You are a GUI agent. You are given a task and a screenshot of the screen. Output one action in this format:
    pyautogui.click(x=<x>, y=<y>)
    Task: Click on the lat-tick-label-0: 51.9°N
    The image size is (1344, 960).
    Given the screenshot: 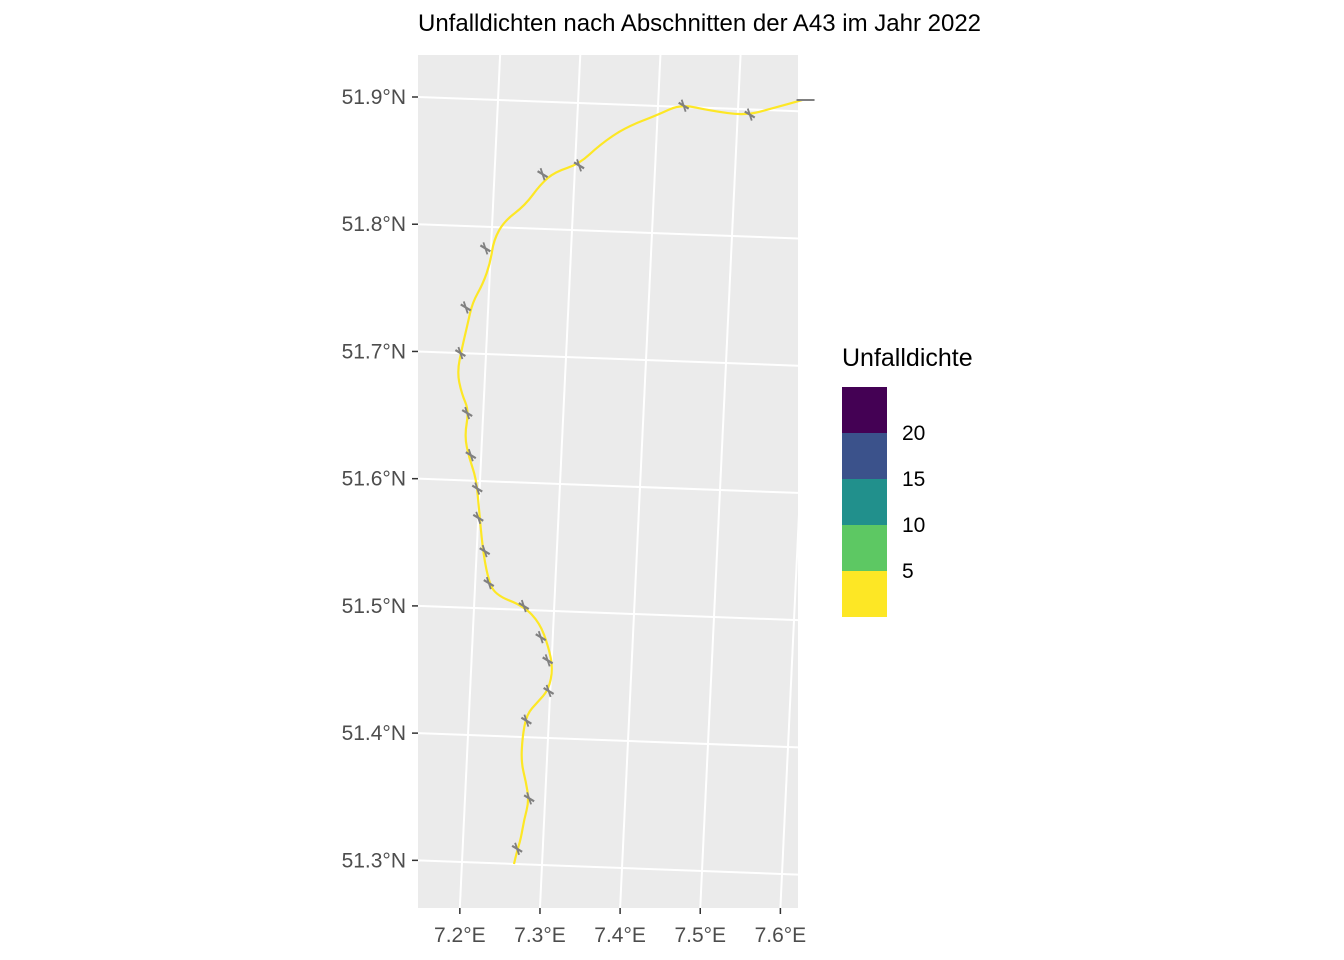 What is the action you would take?
    pyautogui.click(x=374, y=97)
    